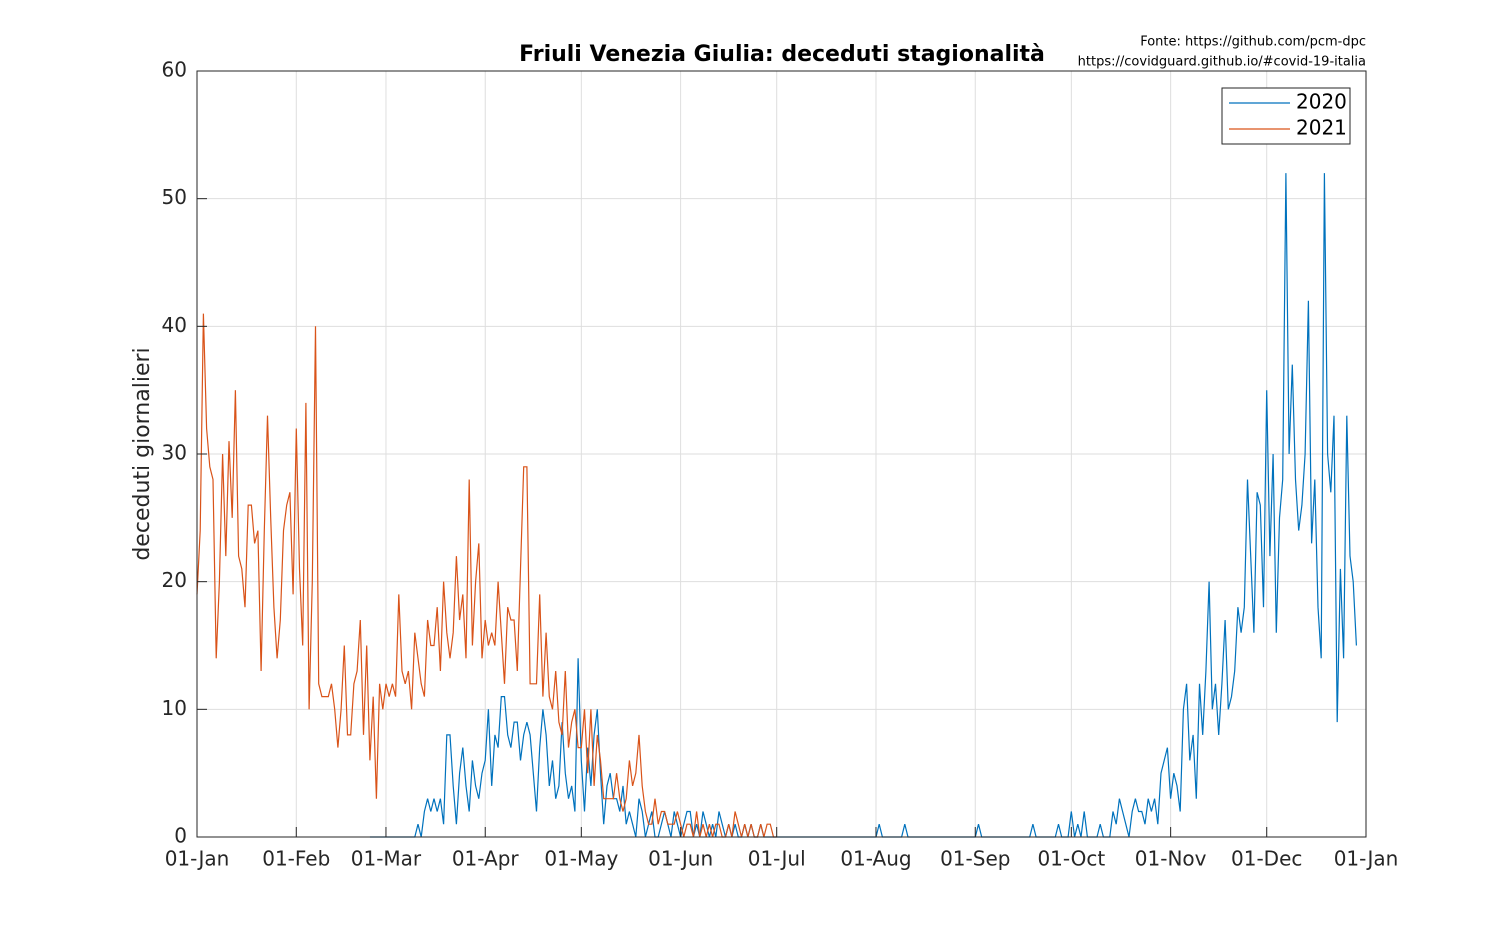 The height and width of the screenshot is (942, 1511). I want to click on y-tick-label: 60, so click(174, 70).